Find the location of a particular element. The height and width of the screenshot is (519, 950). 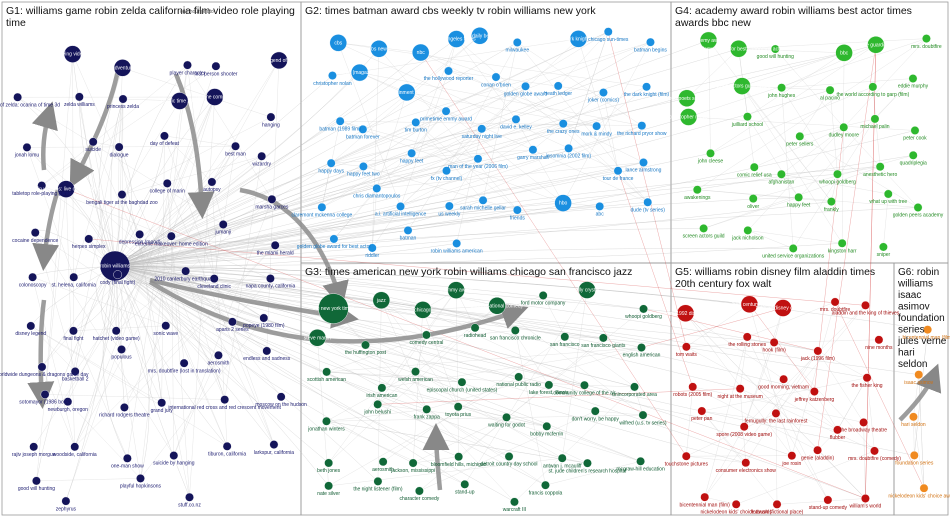

node-the-legend-of-zelda-ocarina-of-time-3d is located at coordinates (18, 97).